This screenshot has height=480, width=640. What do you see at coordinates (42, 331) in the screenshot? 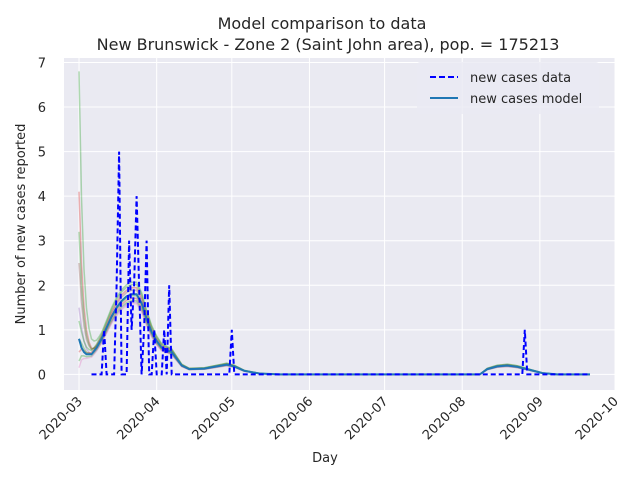
I see `y-tick-label: 1` at bounding box center [42, 331].